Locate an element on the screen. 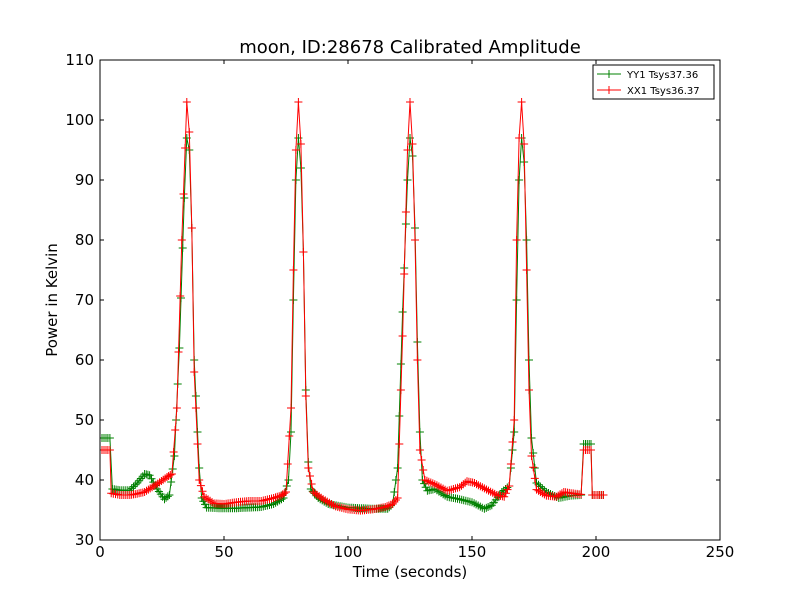  x-tick-label: 150 is located at coordinates (472, 552).